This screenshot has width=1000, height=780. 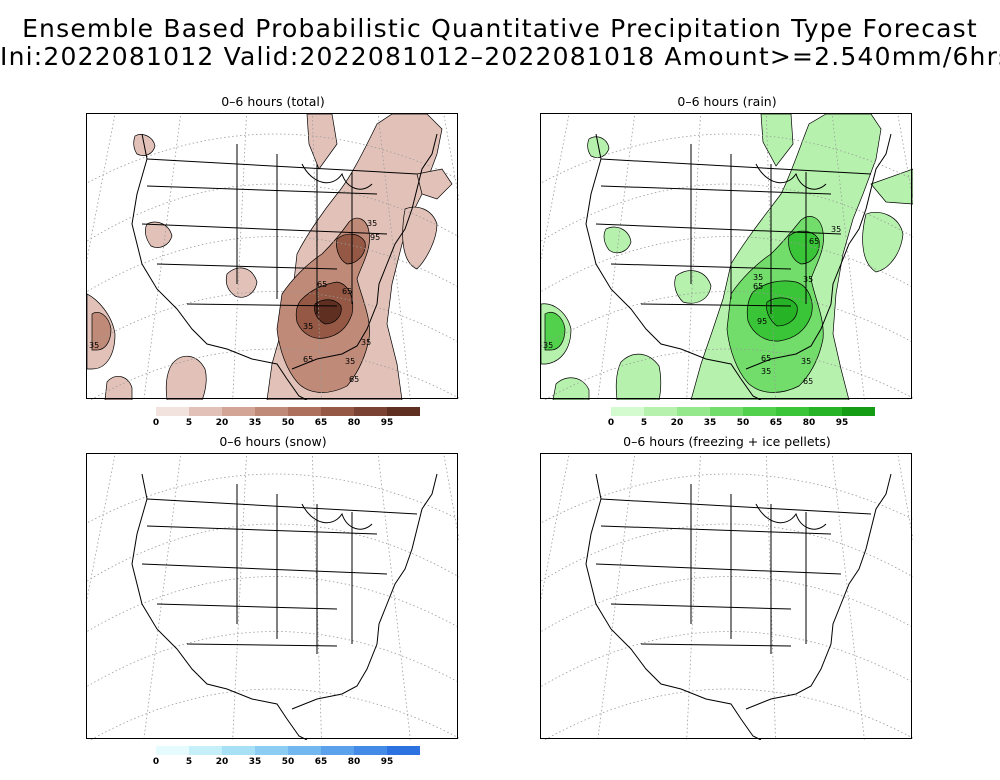 What do you see at coordinates (234, 301) in the screenshot?
I see `contour-labels-total: 35 65 95 35 65 35 65 35 35 65` at bounding box center [234, 301].